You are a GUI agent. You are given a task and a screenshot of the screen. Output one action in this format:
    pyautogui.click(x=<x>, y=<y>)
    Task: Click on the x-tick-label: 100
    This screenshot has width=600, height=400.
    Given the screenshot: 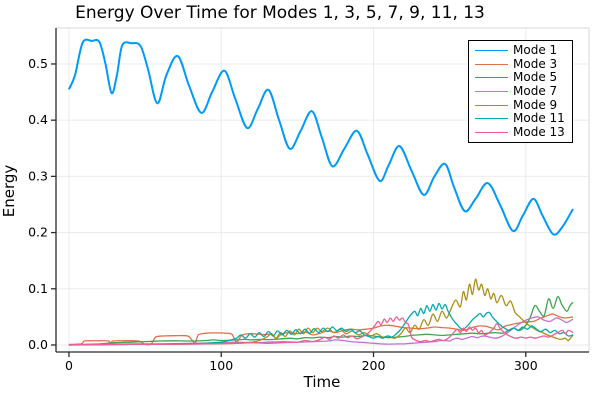 What is the action you would take?
    pyautogui.click(x=221, y=365)
    